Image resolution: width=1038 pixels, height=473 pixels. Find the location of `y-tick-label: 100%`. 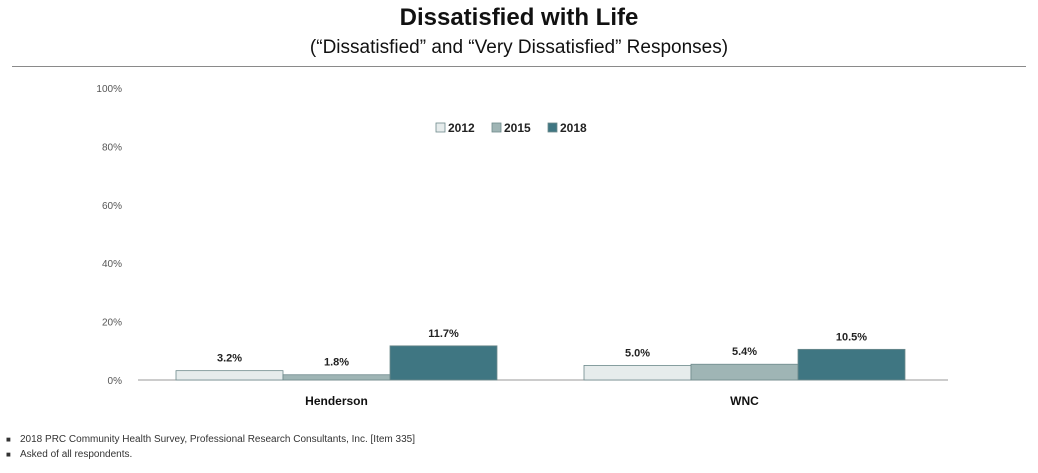

y-tick-label: 100% is located at coordinates (109, 89).